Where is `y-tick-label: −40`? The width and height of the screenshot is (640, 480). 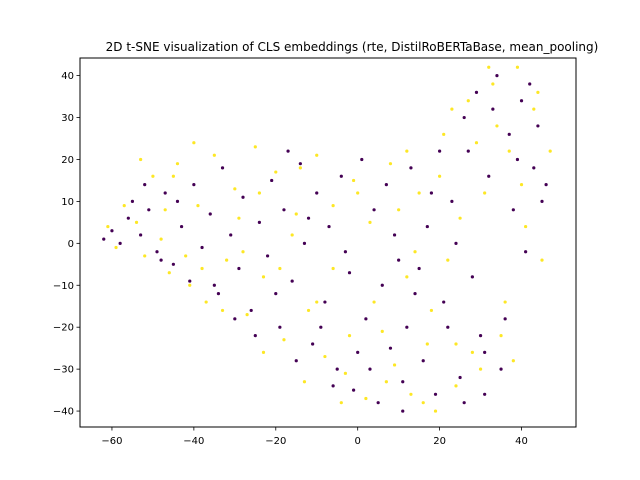
y-tick-label: −40 is located at coordinates (63, 412).